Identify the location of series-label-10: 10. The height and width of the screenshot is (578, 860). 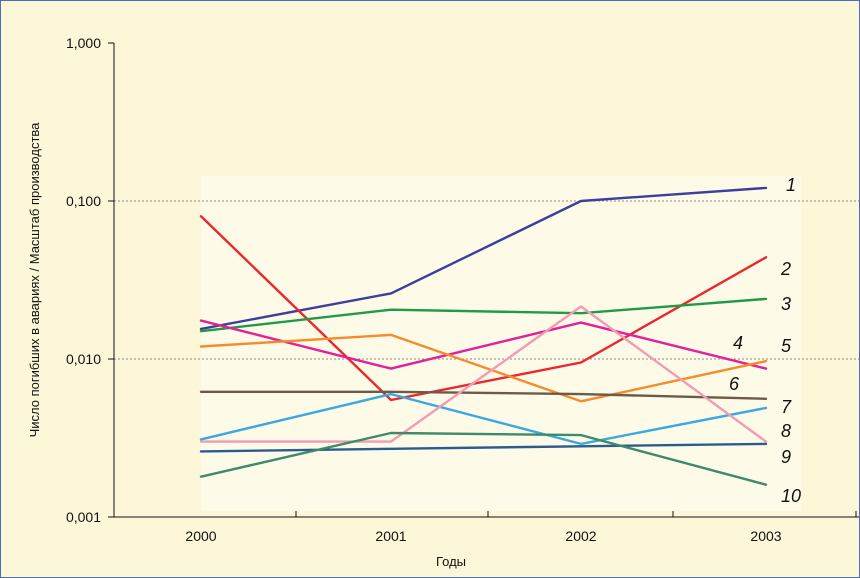
(791, 496).